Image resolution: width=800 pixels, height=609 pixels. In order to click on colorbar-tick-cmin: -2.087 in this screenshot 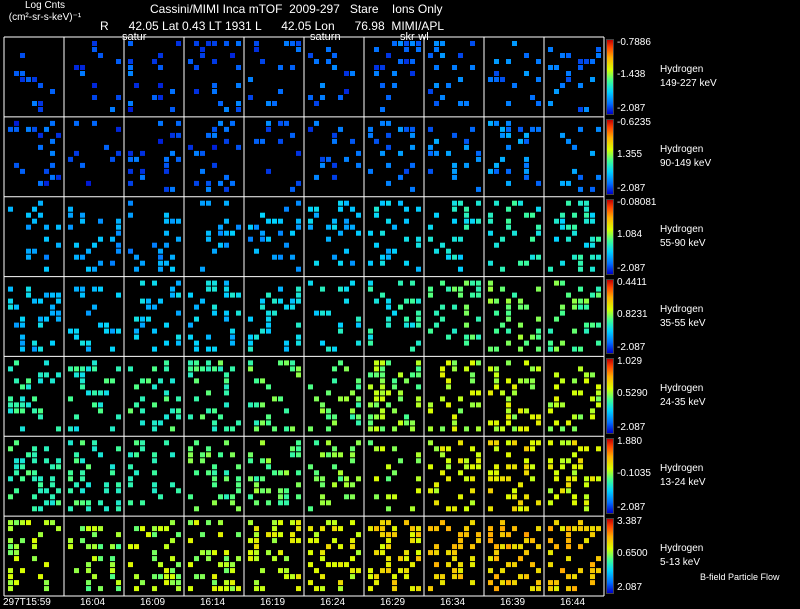, I will do `click(631, 108)`.